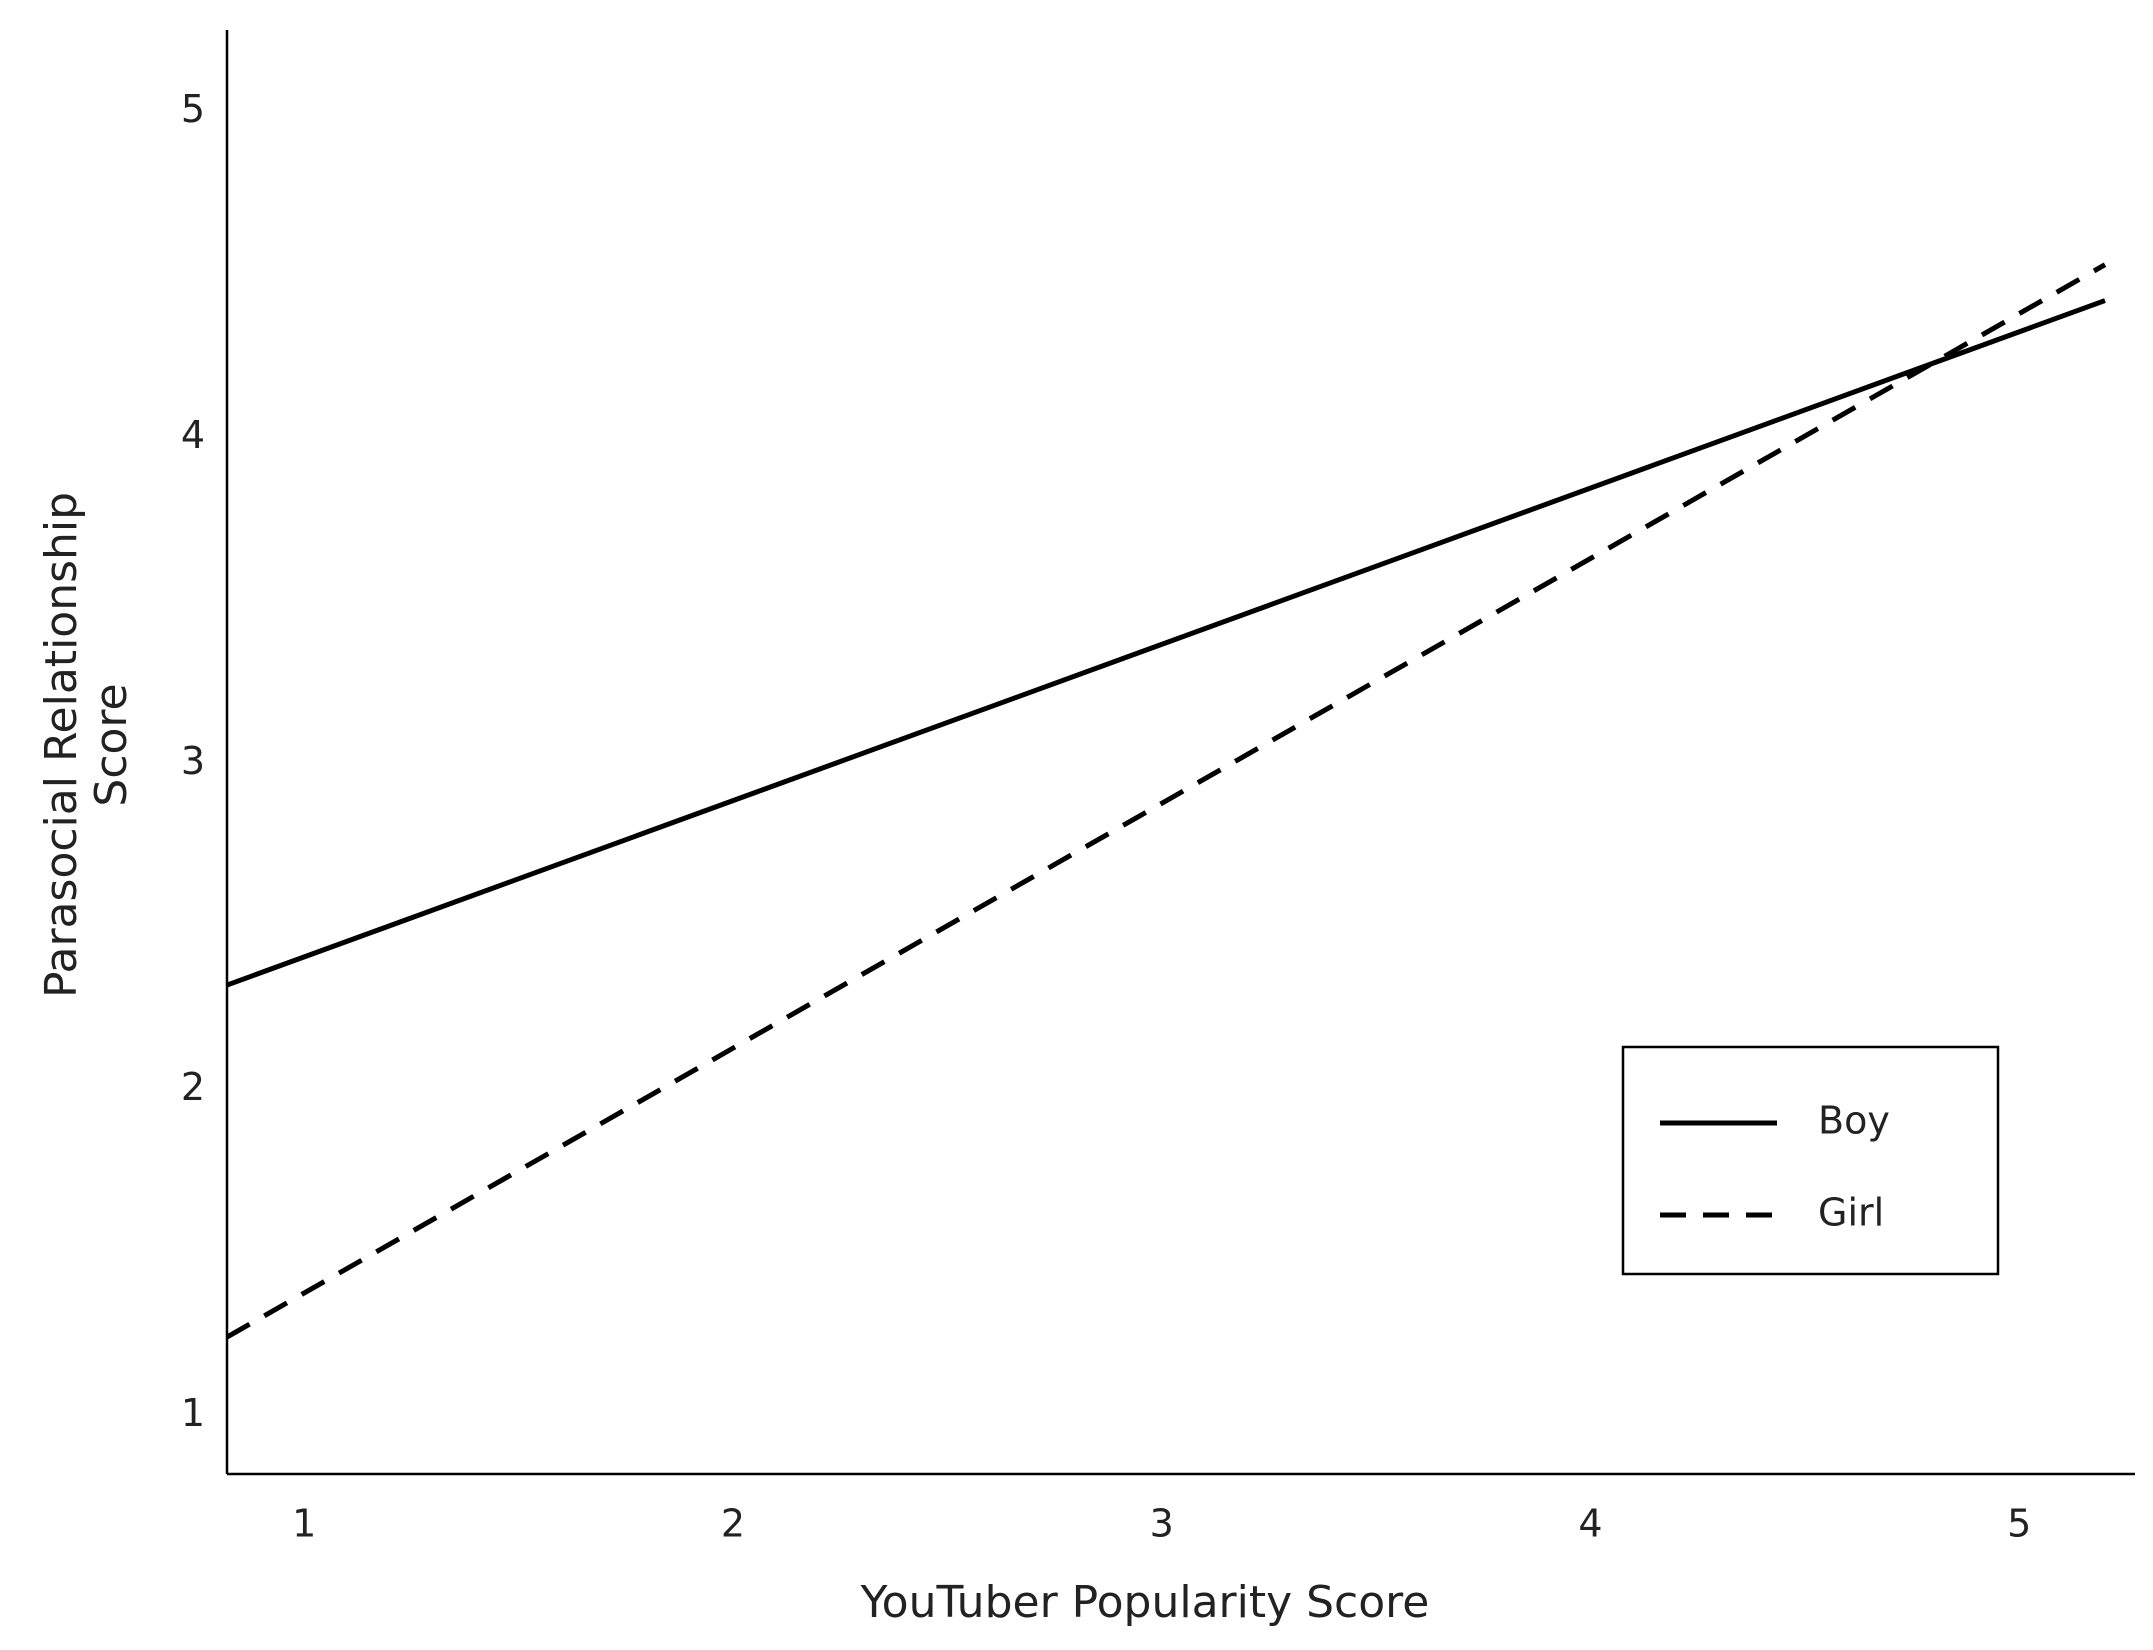 The image size is (2153, 1650). Describe the element at coordinates (1145, 1602) in the screenshot. I see `x-axis-title: YouTuber Popularity Score` at that location.